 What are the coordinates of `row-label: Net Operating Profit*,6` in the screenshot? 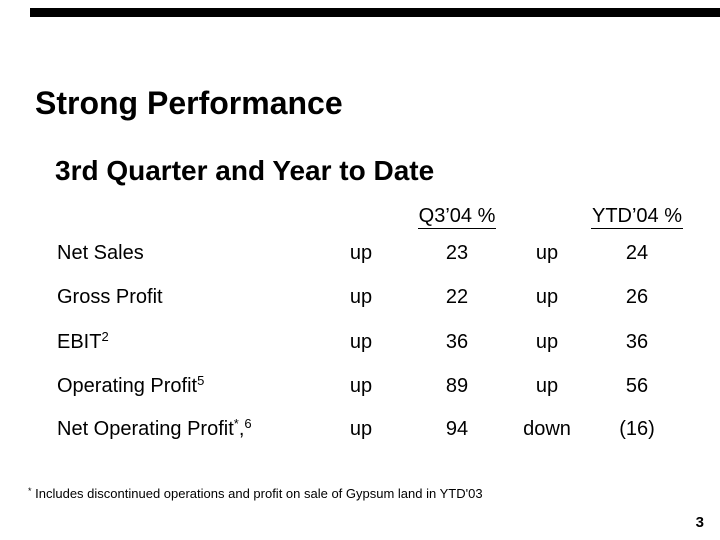 It's located at (154, 428).